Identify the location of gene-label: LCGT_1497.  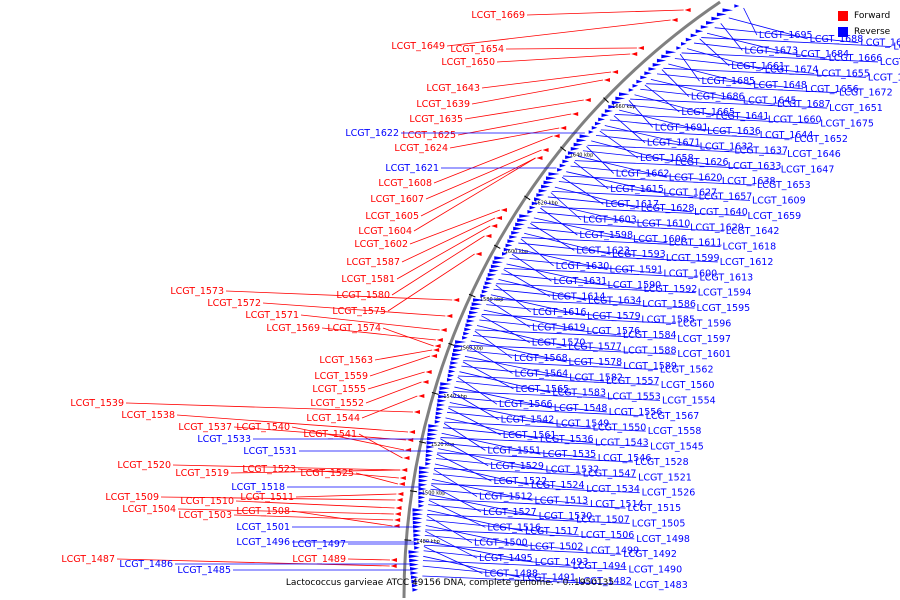
(319, 544).